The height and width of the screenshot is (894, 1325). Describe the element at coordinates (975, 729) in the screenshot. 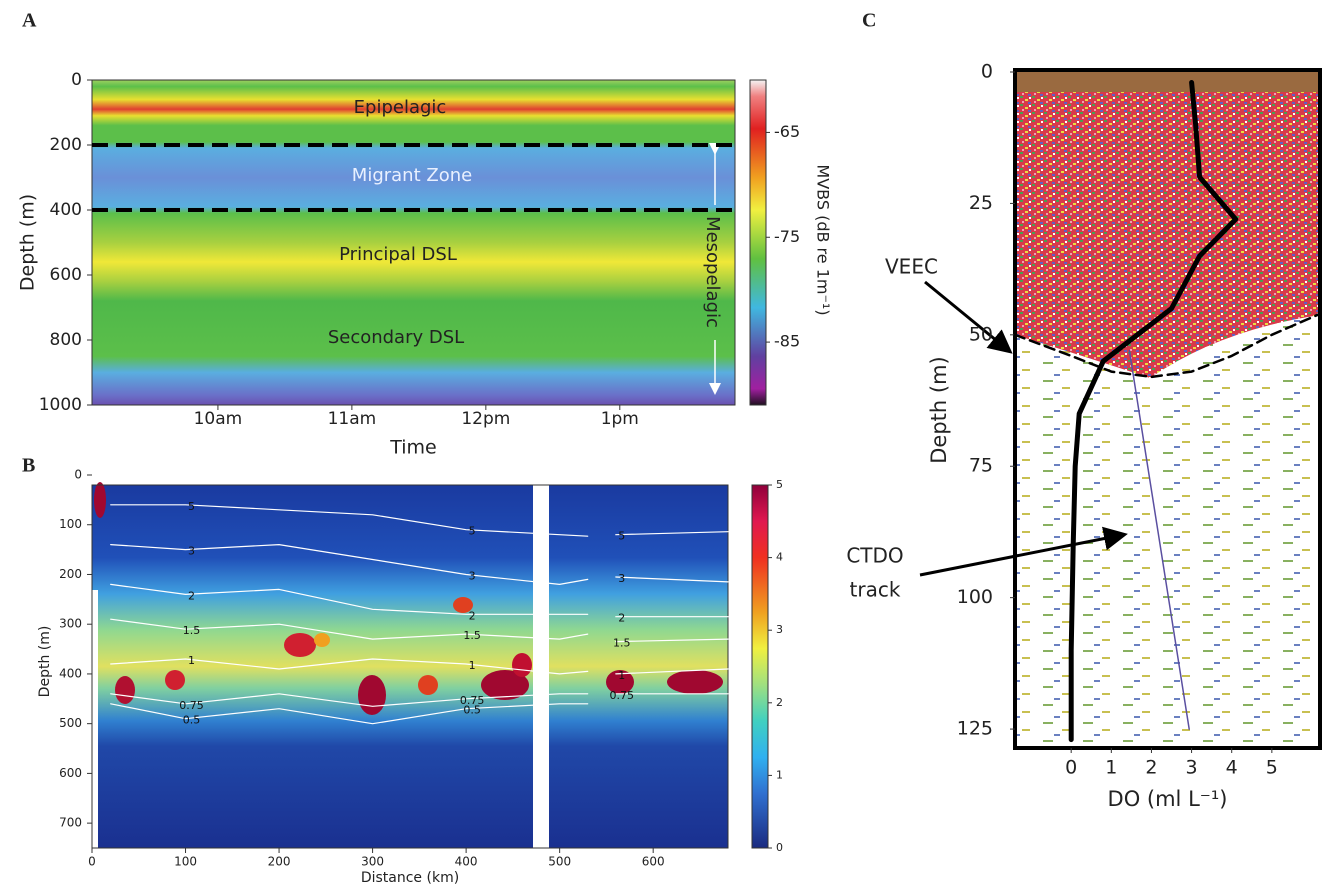

I see `y-tick-label: 125` at that location.